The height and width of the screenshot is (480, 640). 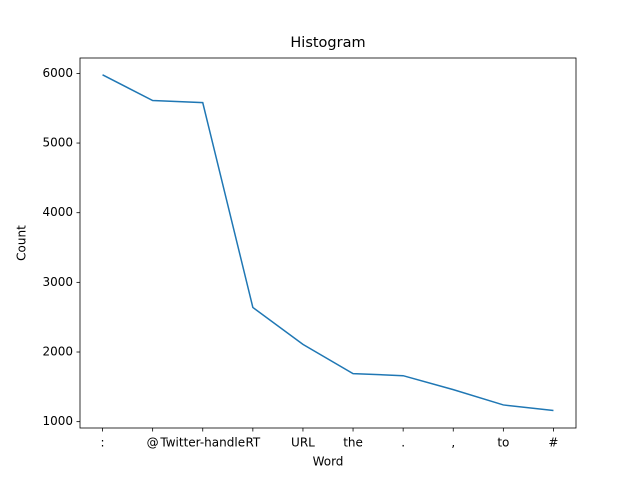 I want to click on chart-title: Histogram, so click(x=327, y=43).